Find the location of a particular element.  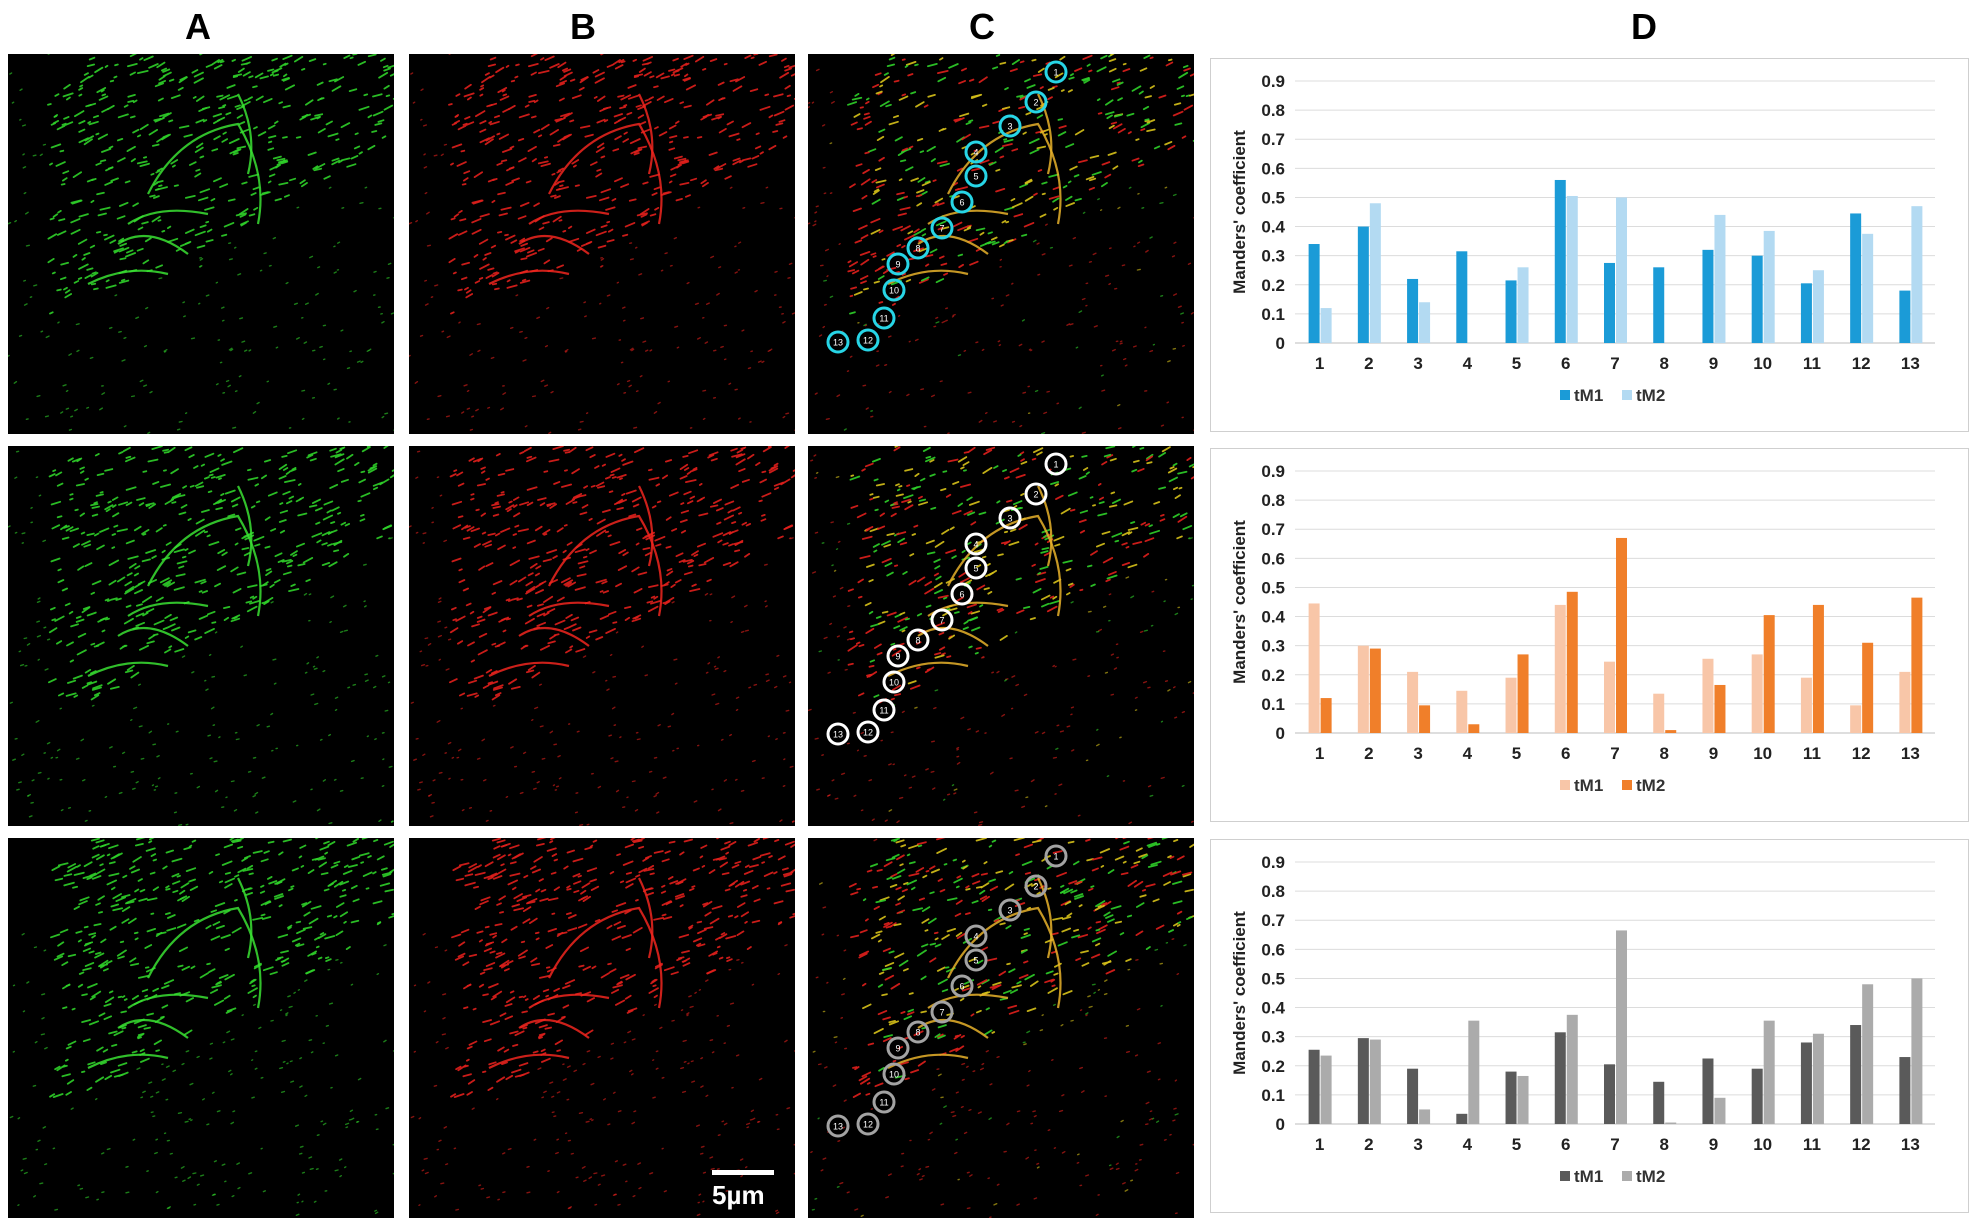

roi-number-5: 5 is located at coordinates (975, 961).